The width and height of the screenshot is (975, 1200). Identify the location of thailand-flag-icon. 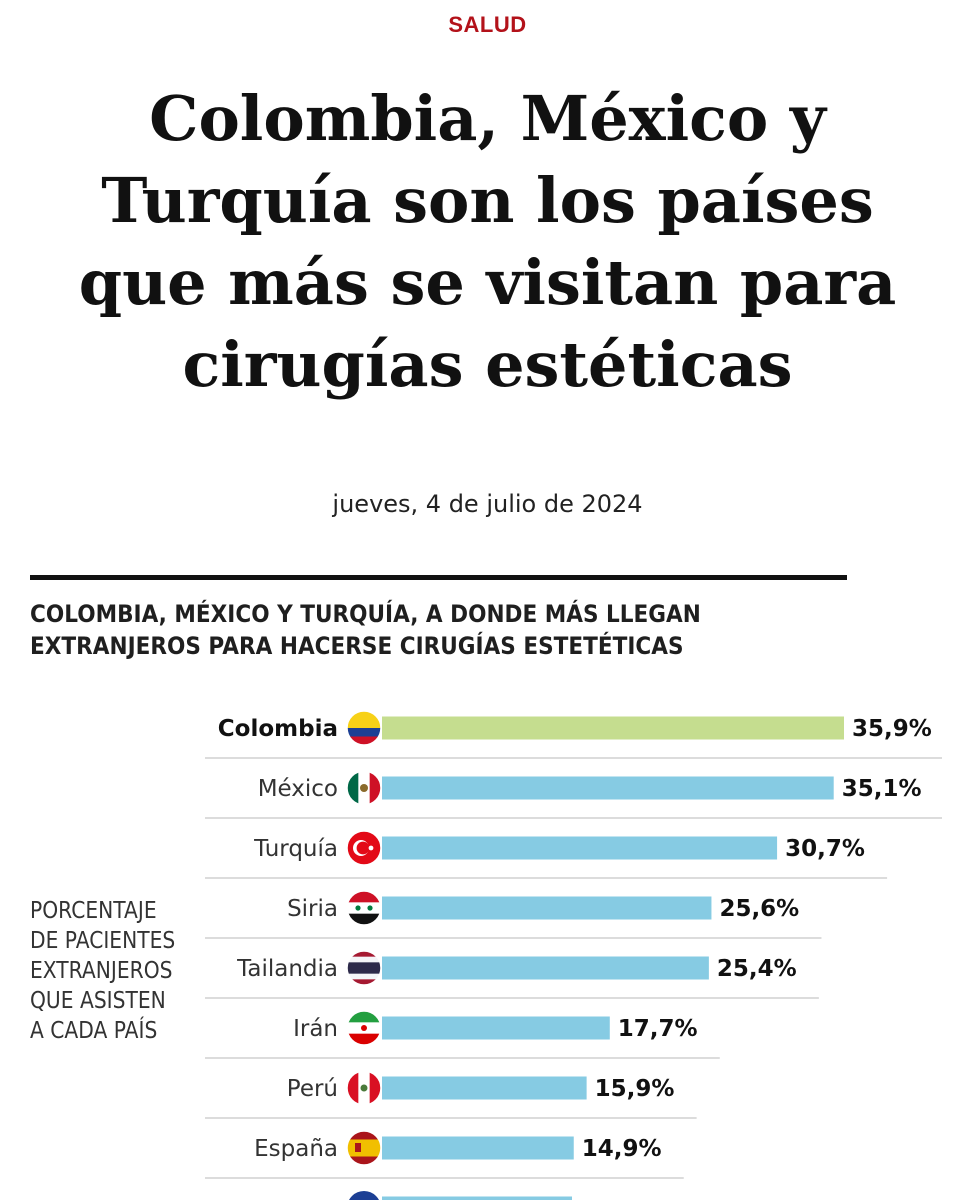
(364, 968).